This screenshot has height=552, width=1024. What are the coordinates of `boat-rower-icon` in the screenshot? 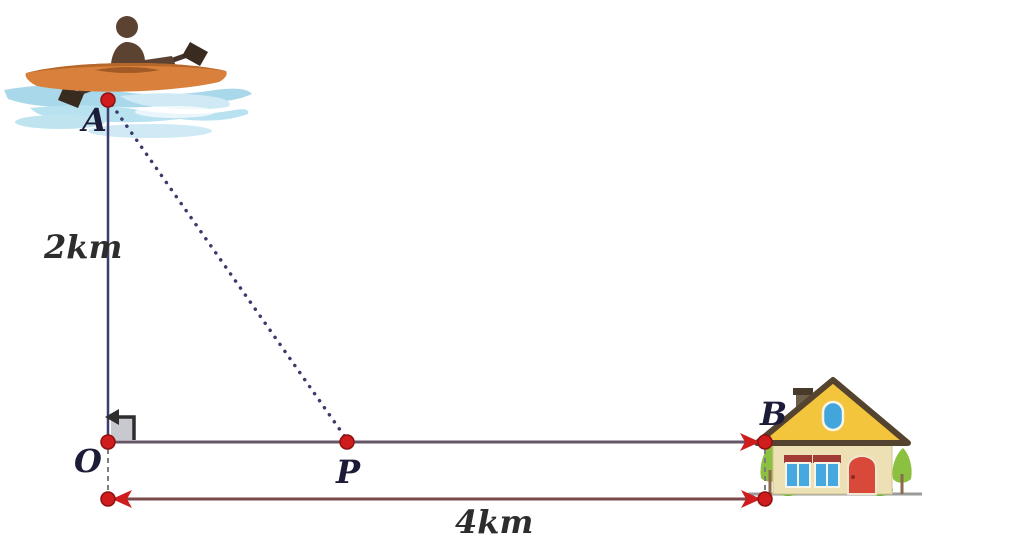 It's located at (128, 77).